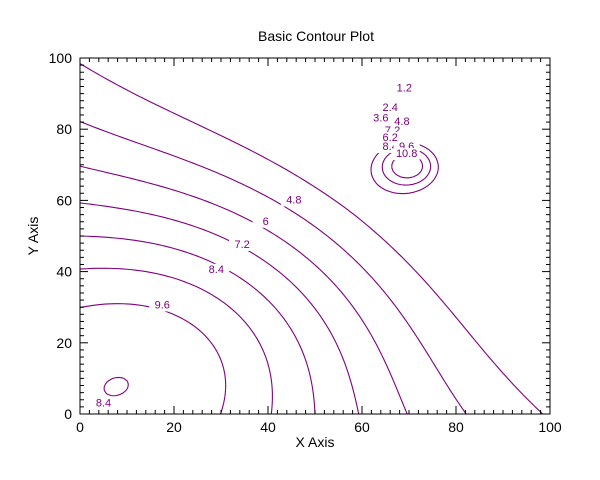  Describe the element at coordinates (456, 427) in the screenshot. I see `x-tick-label: 80` at that location.